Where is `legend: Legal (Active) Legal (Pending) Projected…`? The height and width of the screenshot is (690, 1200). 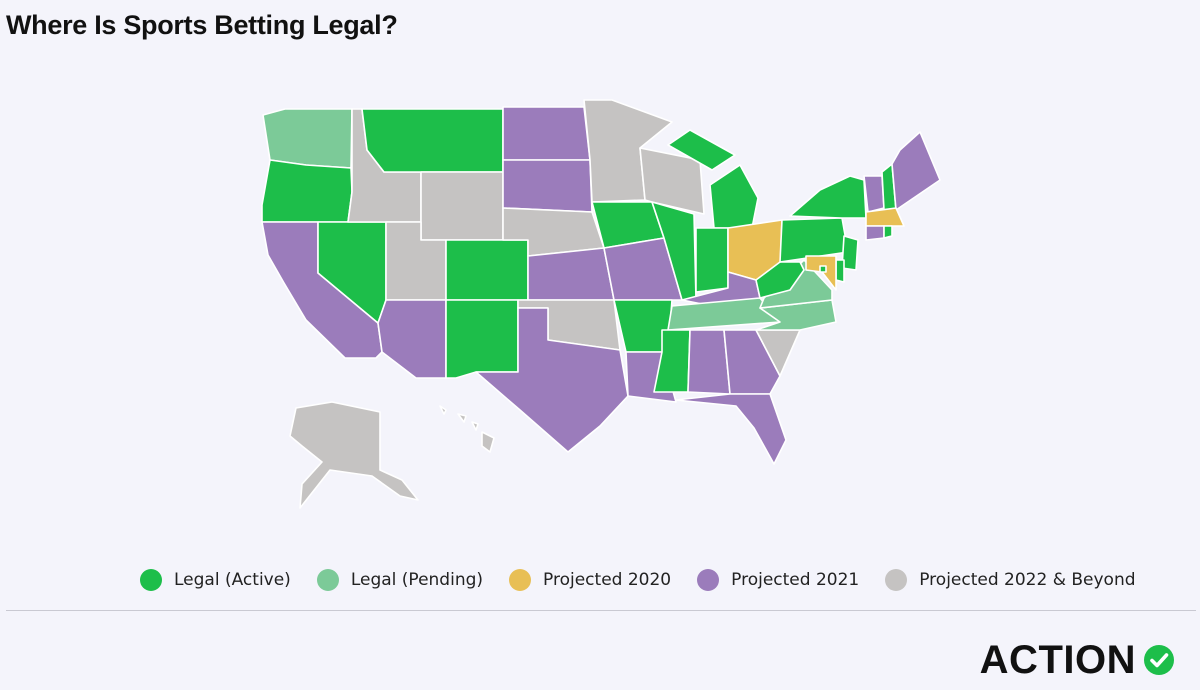 legend: Legal (Active) Legal (Pending) Projected… is located at coordinates (638, 580).